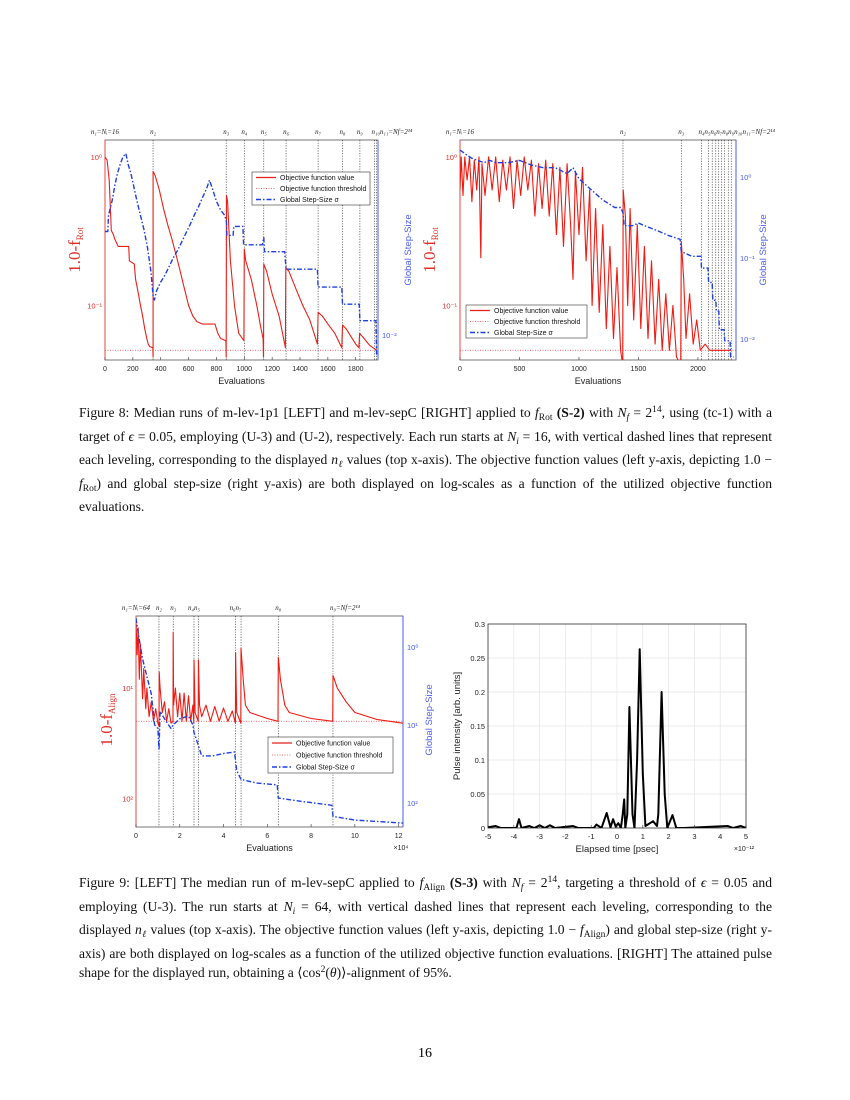 Image resolution: width=850 pixels, height=1100 pixels. Describe the element at coordinates (737, 132) in the screenshot. I see `top-leveling-label: n₄n₅n₆n₇n₈n₉n₁₀n₁₁=Nf=2¹⁴` at that location.